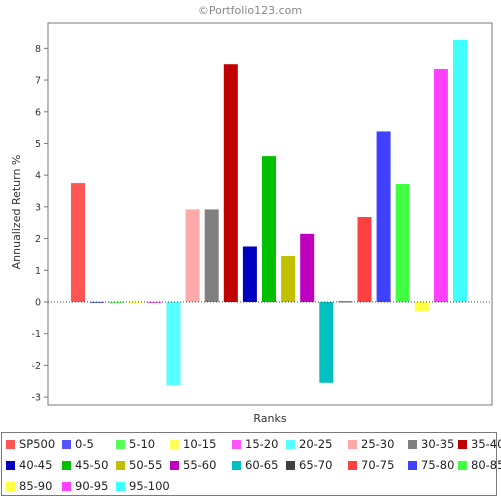 Image resolution: width=501 pixels, height=500 pixels. I want to click on legend-label: 90-95, so click(92, 486).